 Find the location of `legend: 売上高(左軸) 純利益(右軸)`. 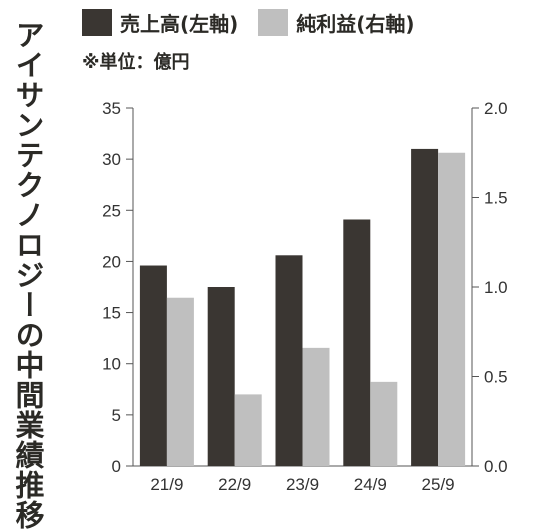

legend: 売上高(左軸) 純利益(右軸) is located at coordinates (258, 22).